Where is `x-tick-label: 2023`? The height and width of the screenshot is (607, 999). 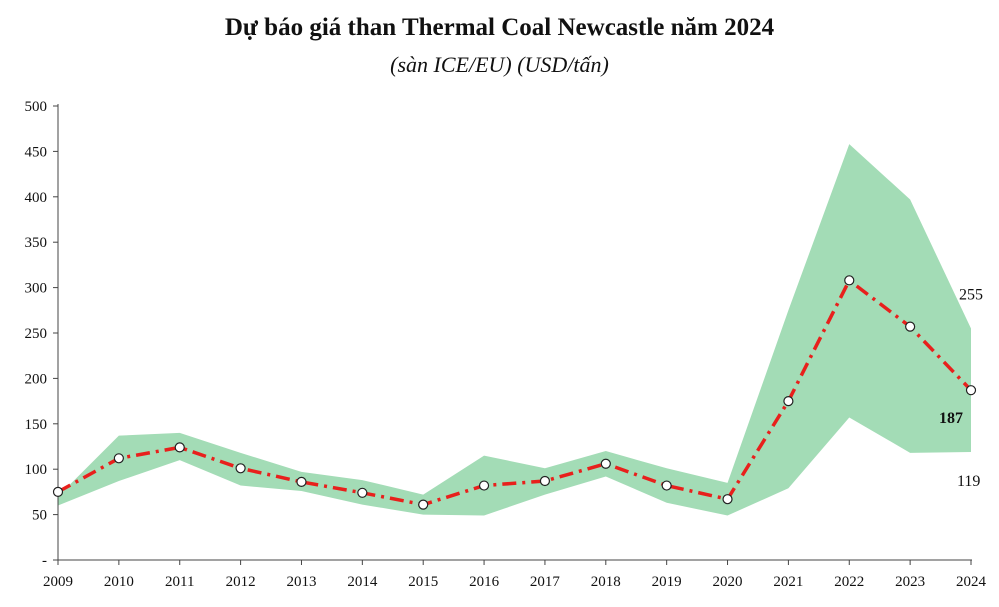 x-tick-label: 2023 is located at coordinates (910, 582).